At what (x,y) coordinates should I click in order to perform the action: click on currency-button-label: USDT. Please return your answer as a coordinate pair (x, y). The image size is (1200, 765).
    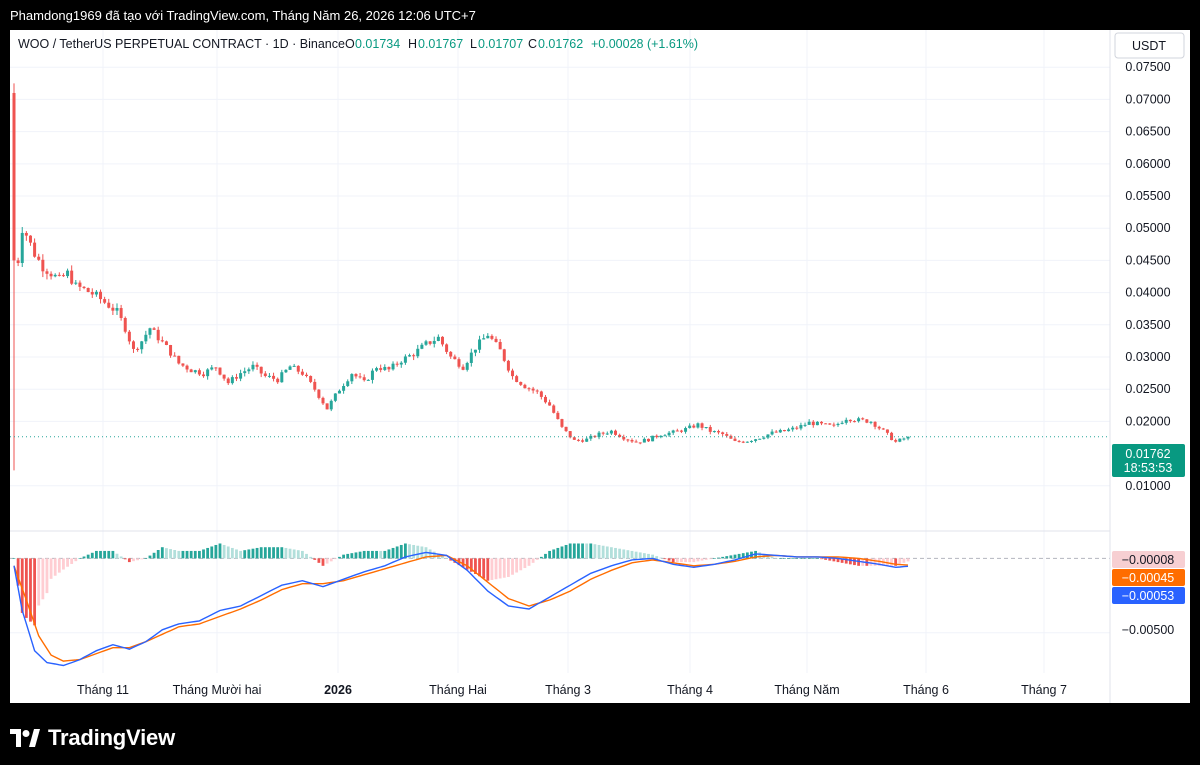
    Looking at the image, I should click on (1149, 46).